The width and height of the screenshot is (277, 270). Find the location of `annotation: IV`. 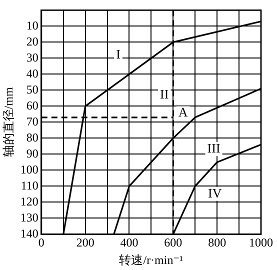

annotation: IV is located at coordinates (215, 192).